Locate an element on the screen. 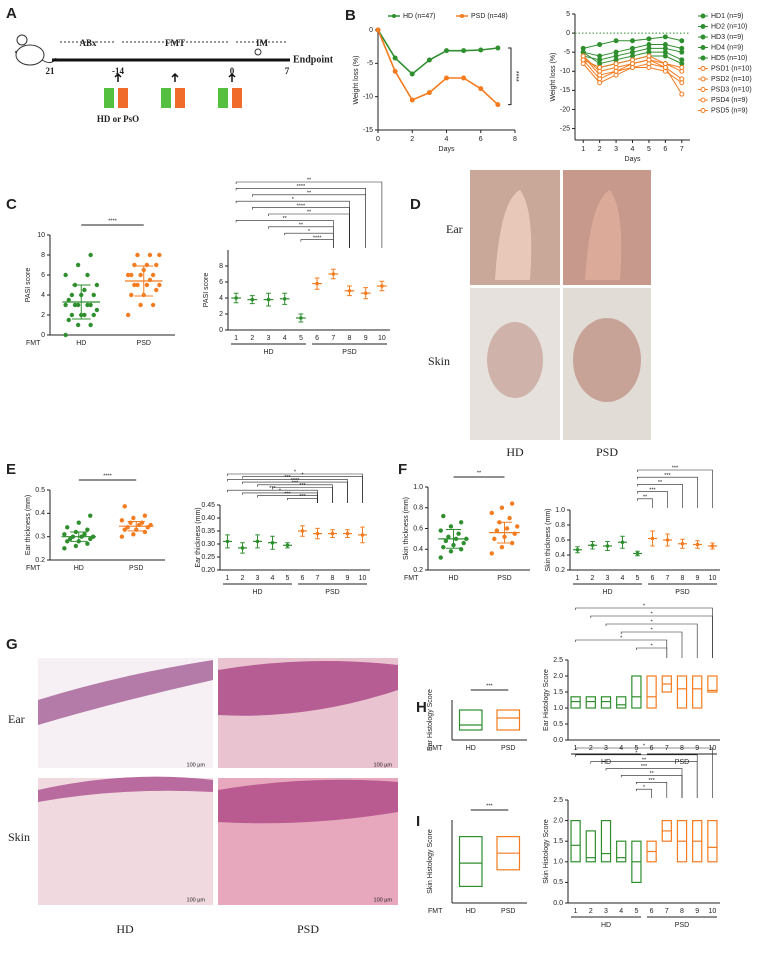  group-label: HD is located at coordinates (606, 925).